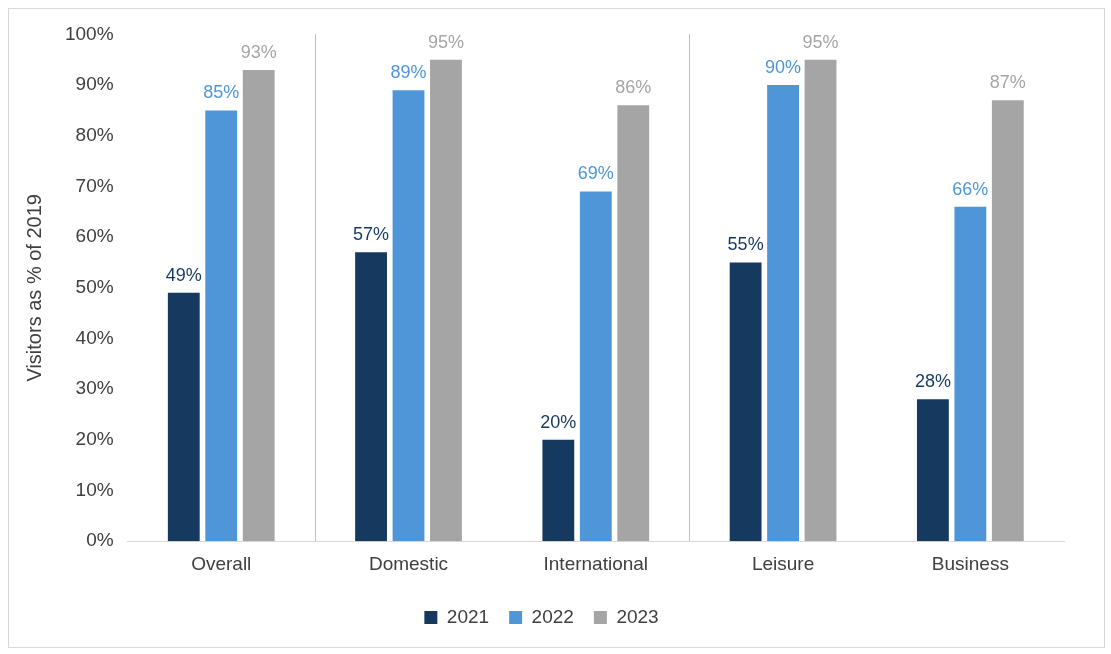 The width and height of the screenshot is (1111, 654). What do you see at coordinates (932, 381) in the screenshot?
I see `data-label: 28%` at bounding box center [932, 381].